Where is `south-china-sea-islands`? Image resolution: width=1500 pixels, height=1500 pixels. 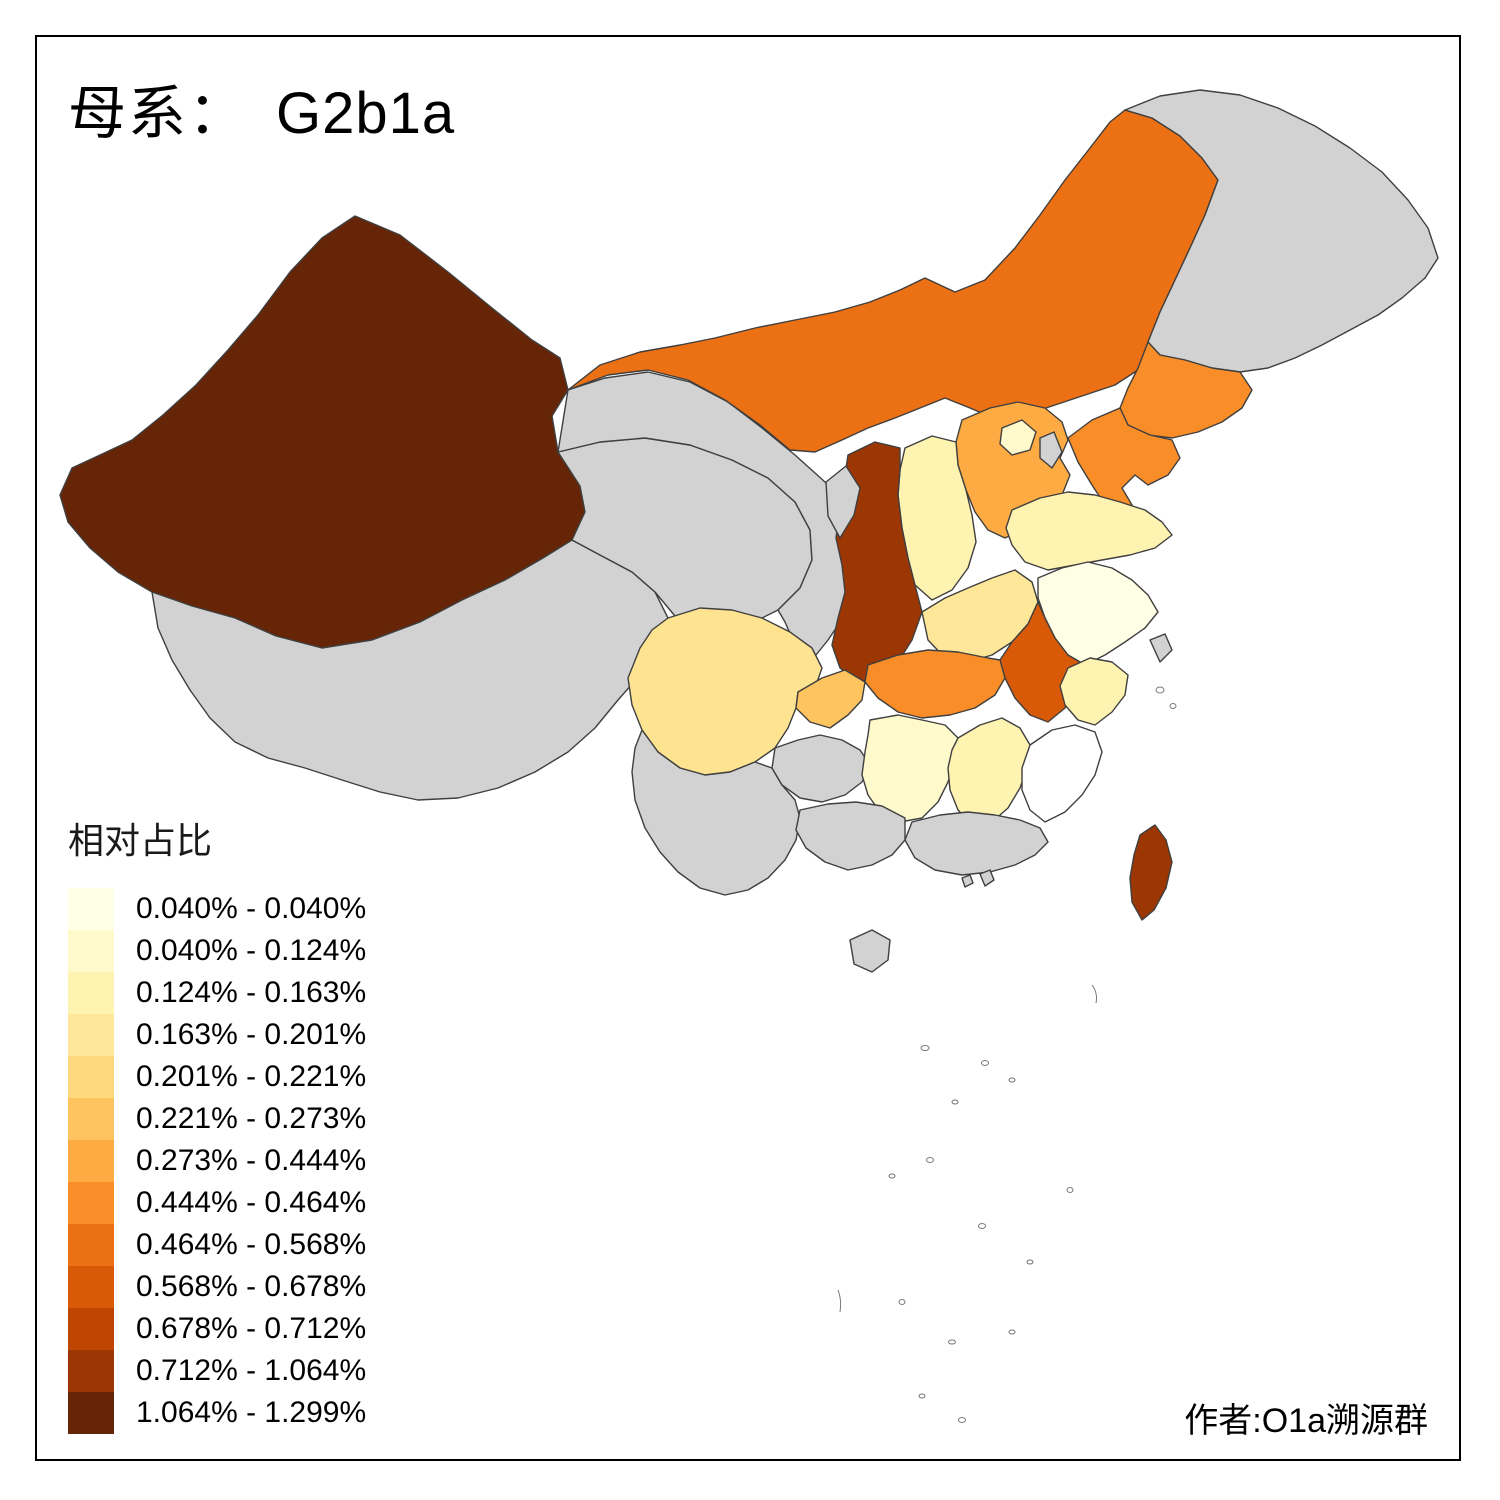 south-china-sea-islands is located at coordinates (1007, 1054).